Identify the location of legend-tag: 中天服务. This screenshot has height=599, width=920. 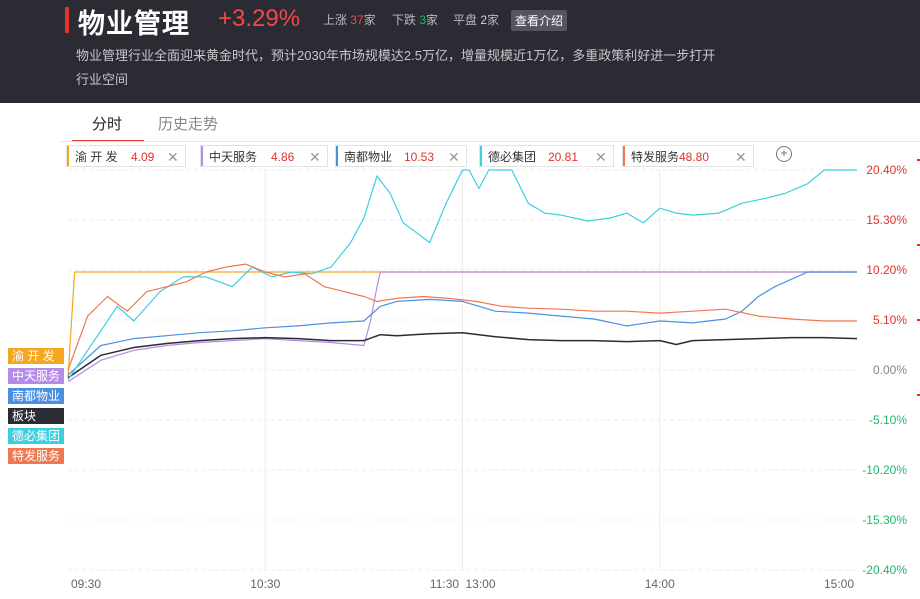
(36, 376).